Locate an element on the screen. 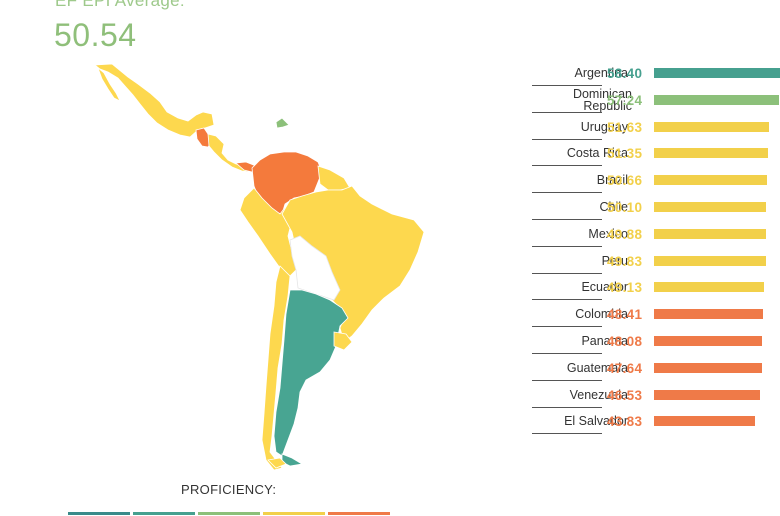 Image resolution: width=780 pixels, height=516 pixels. country-score: 49.88 is located at coordinates (625, 234).